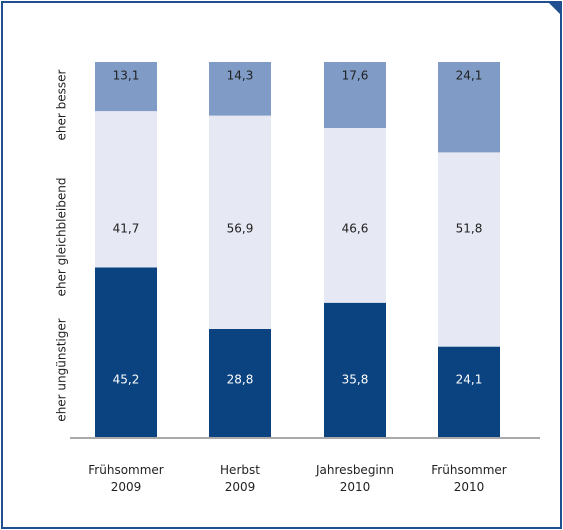  I want to click on value-label: 41,7, so click(126, 229).